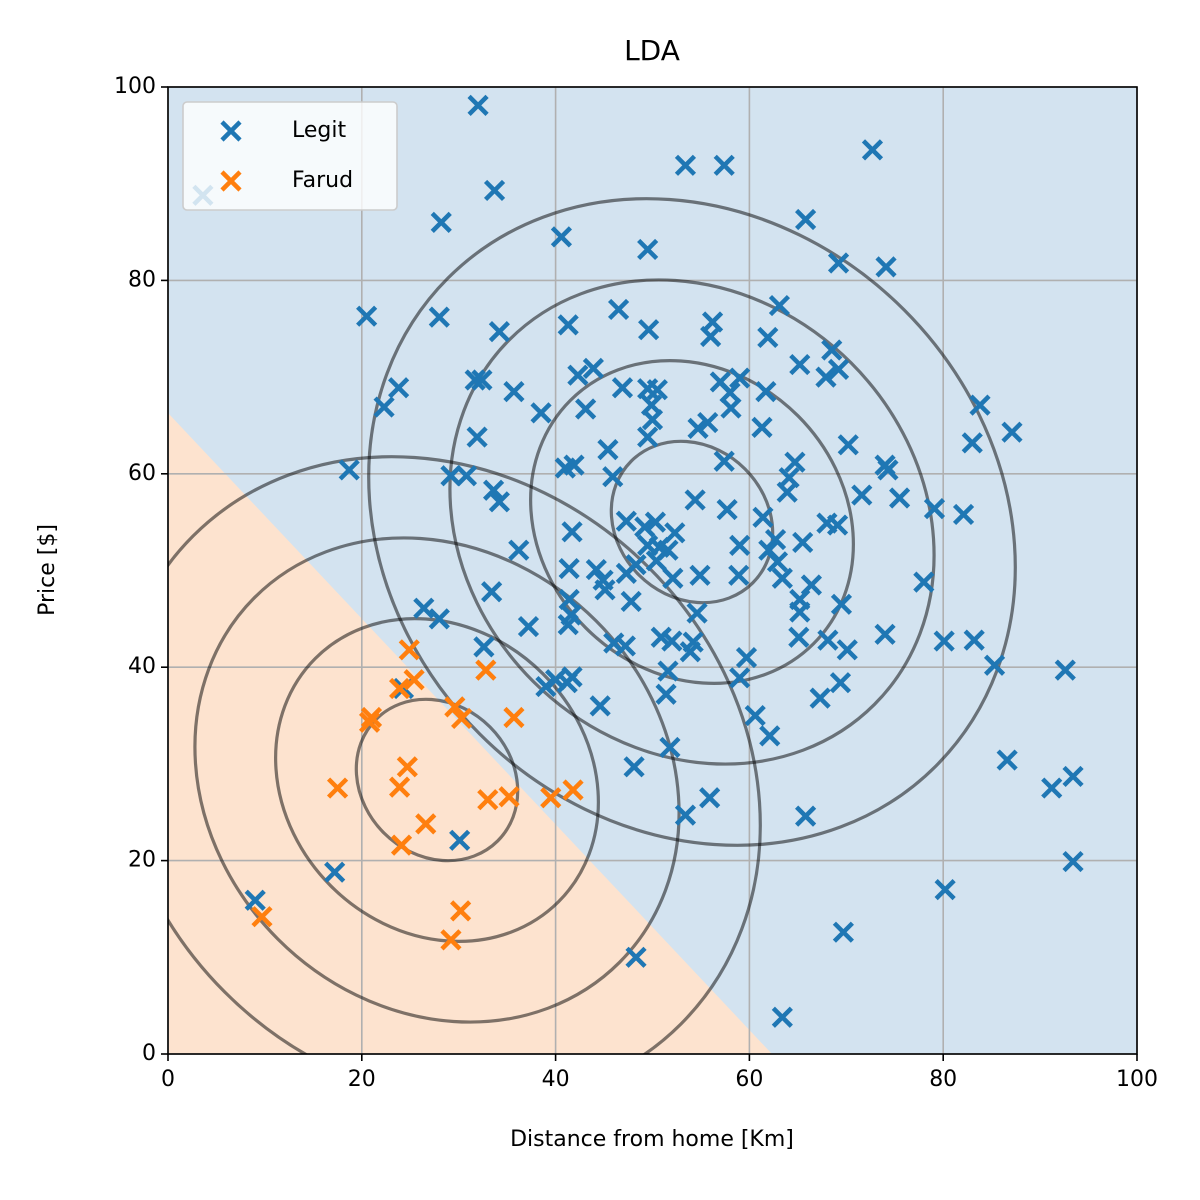 The image size is (1200, 1200). I want to click on x-tick-label: 80, so click(943, 1079).